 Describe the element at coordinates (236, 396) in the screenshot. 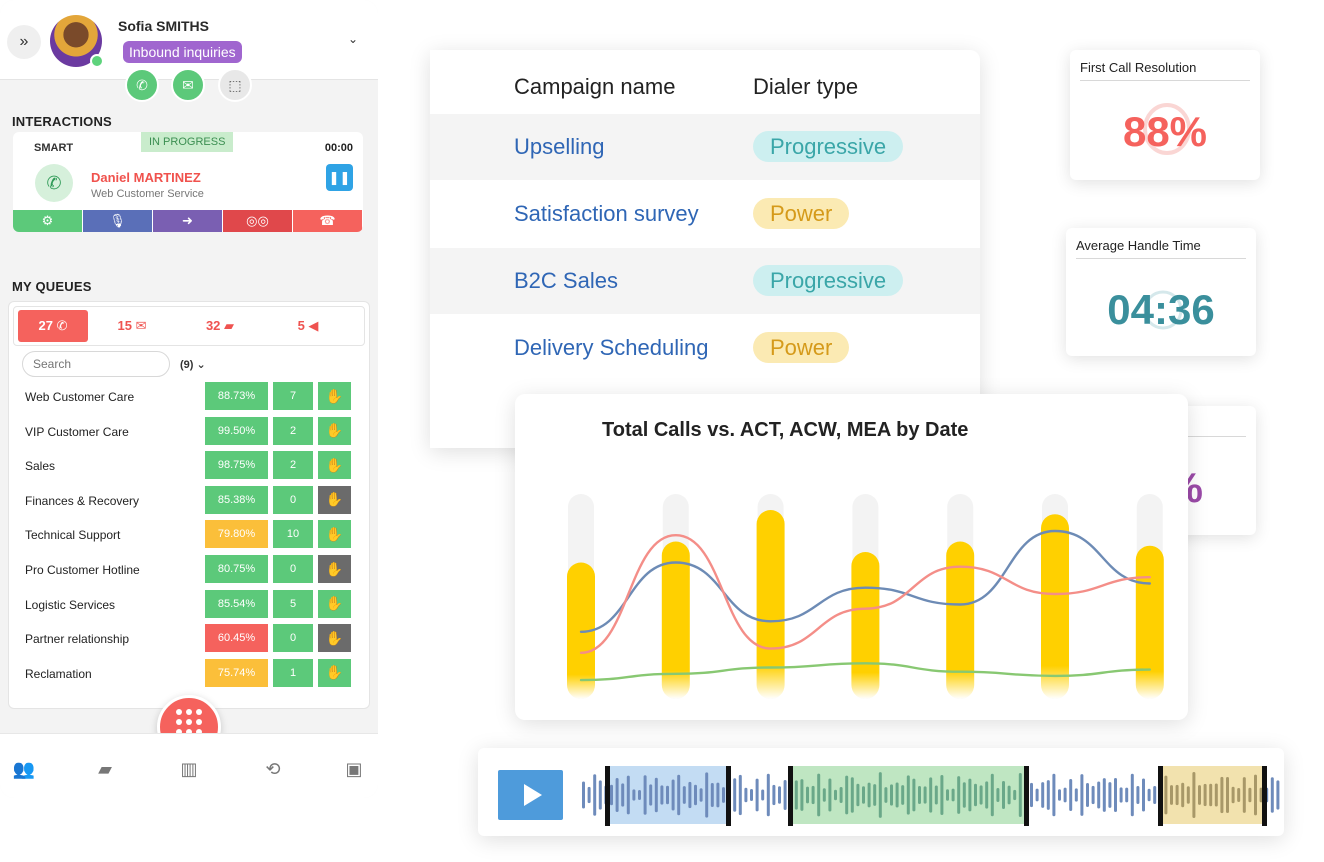

I see `queue-service-level: 88.73%` at that location.